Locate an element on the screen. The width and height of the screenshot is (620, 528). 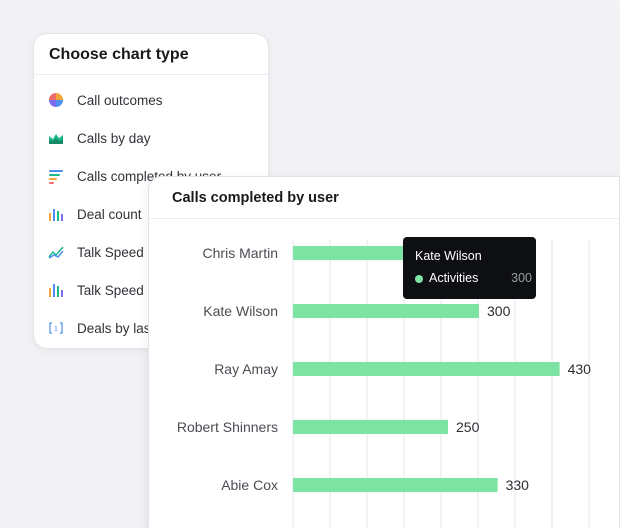
category-label: Robert Shinners is located at coordinates (227, 427).